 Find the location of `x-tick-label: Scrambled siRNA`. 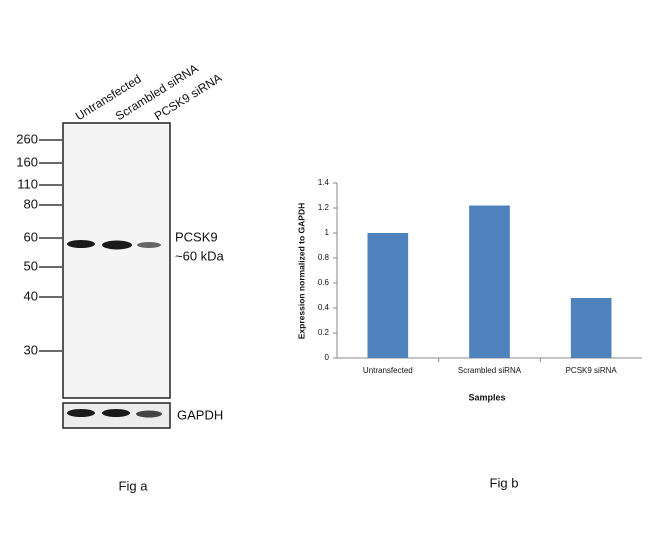

x-tick-label: Scrambled siRNA is located at coordinates (490, 370).